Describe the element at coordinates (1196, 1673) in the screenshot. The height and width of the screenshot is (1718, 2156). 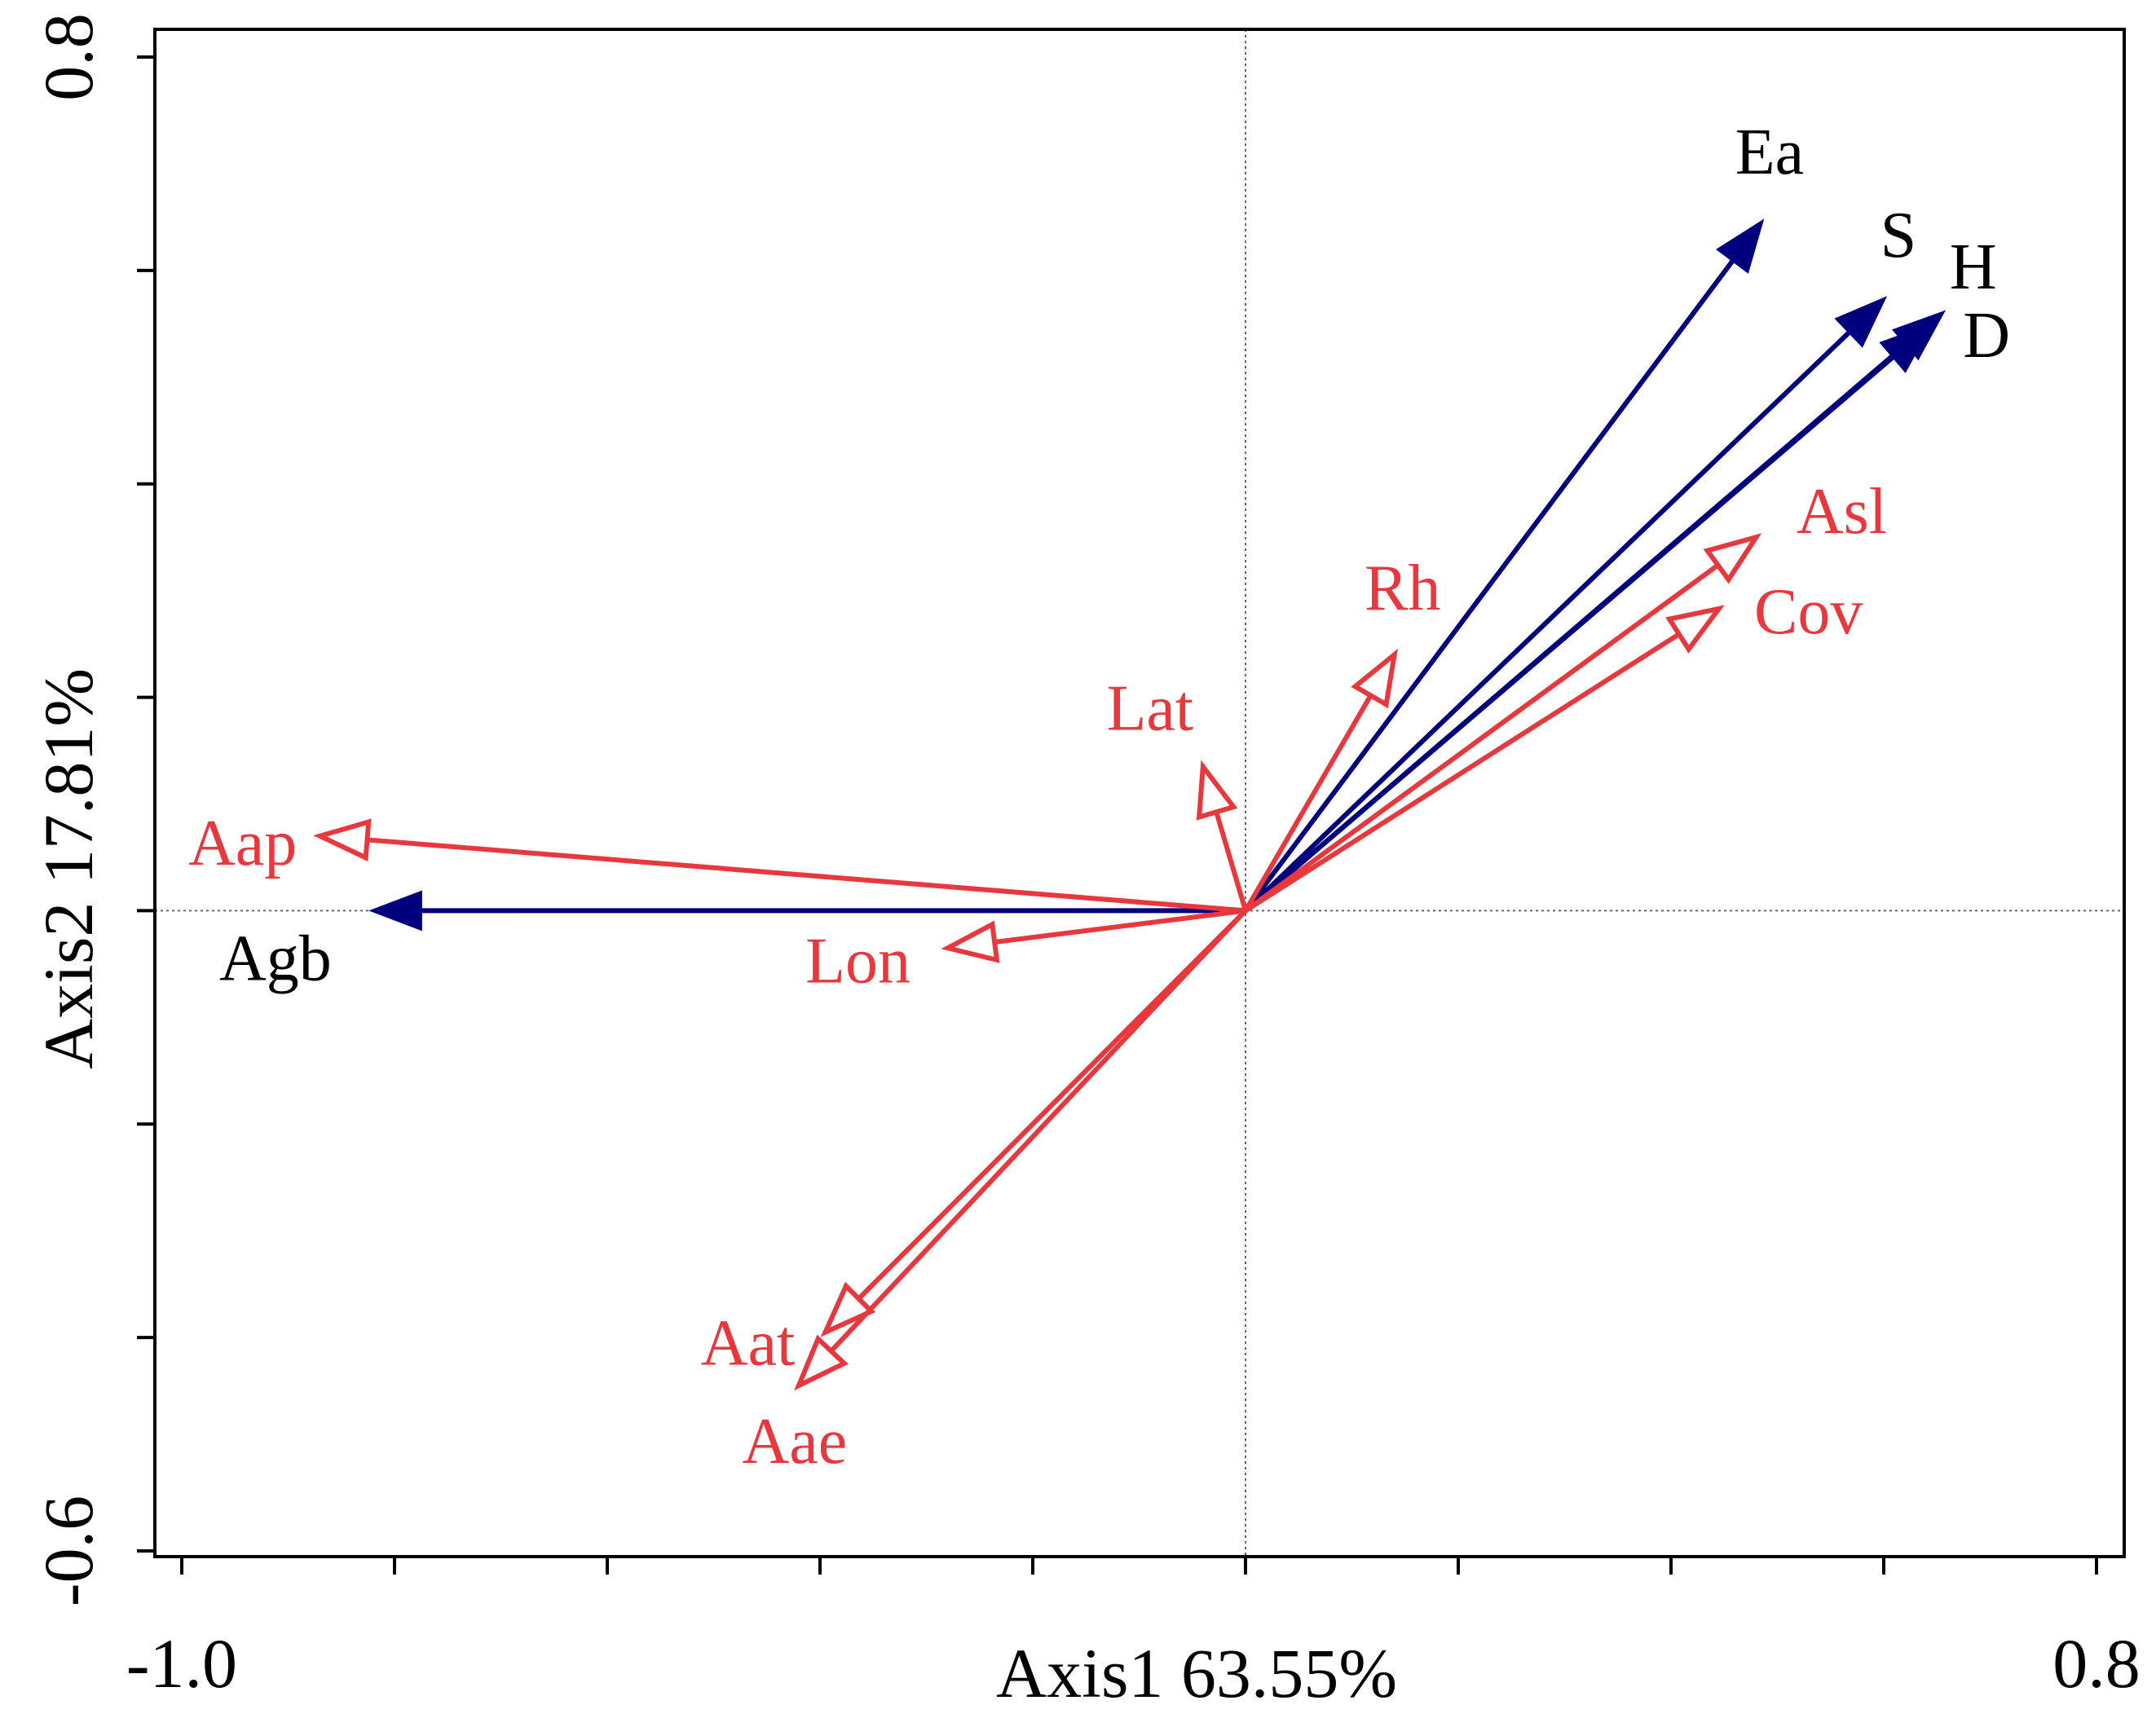
I see `x-axis-title: Axis1 63.55%` at that location.